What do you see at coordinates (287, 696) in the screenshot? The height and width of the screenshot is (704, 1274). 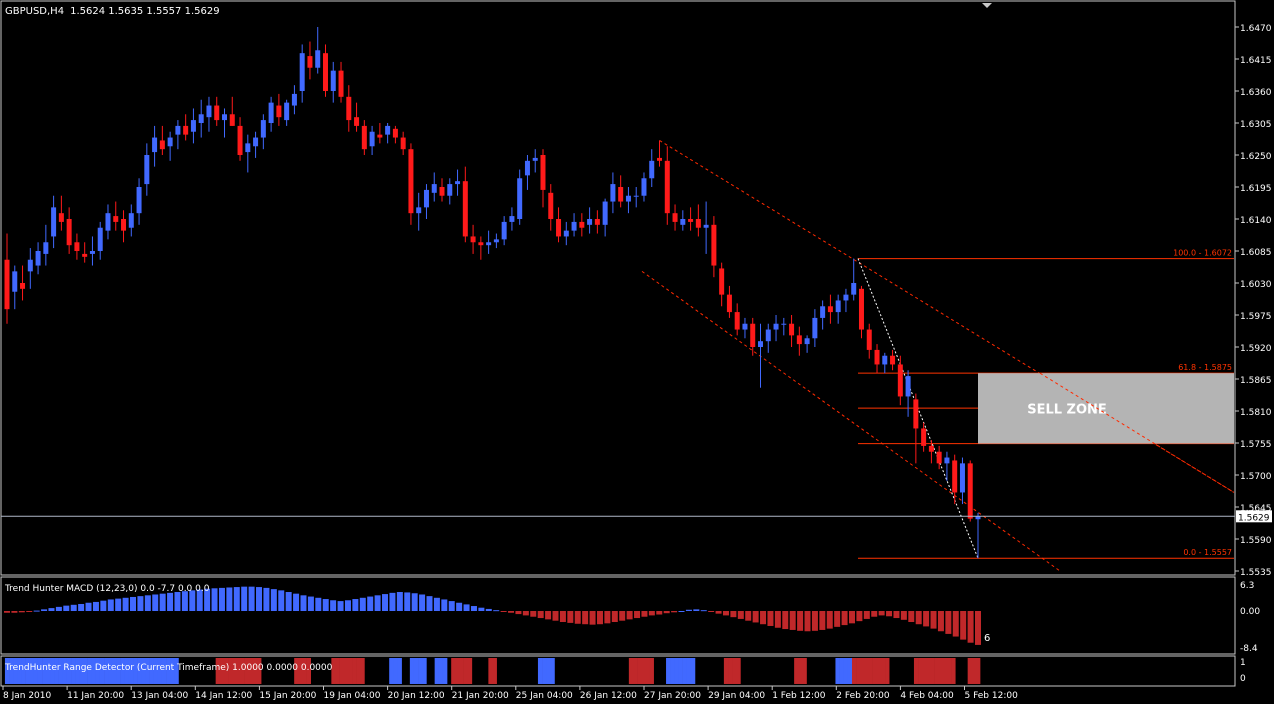 I see `time-tick-label: 15 Jan 20:00` at bounding box center [287, 696].